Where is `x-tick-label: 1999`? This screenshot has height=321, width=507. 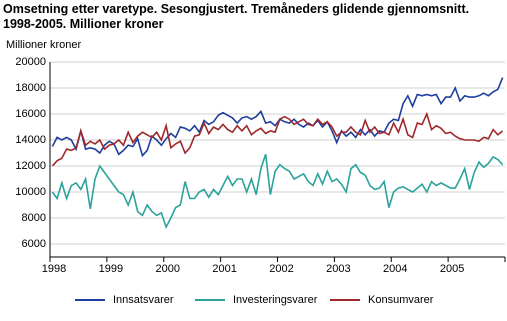 x-tick-label: 1999 is located at coordinates (111, 269).